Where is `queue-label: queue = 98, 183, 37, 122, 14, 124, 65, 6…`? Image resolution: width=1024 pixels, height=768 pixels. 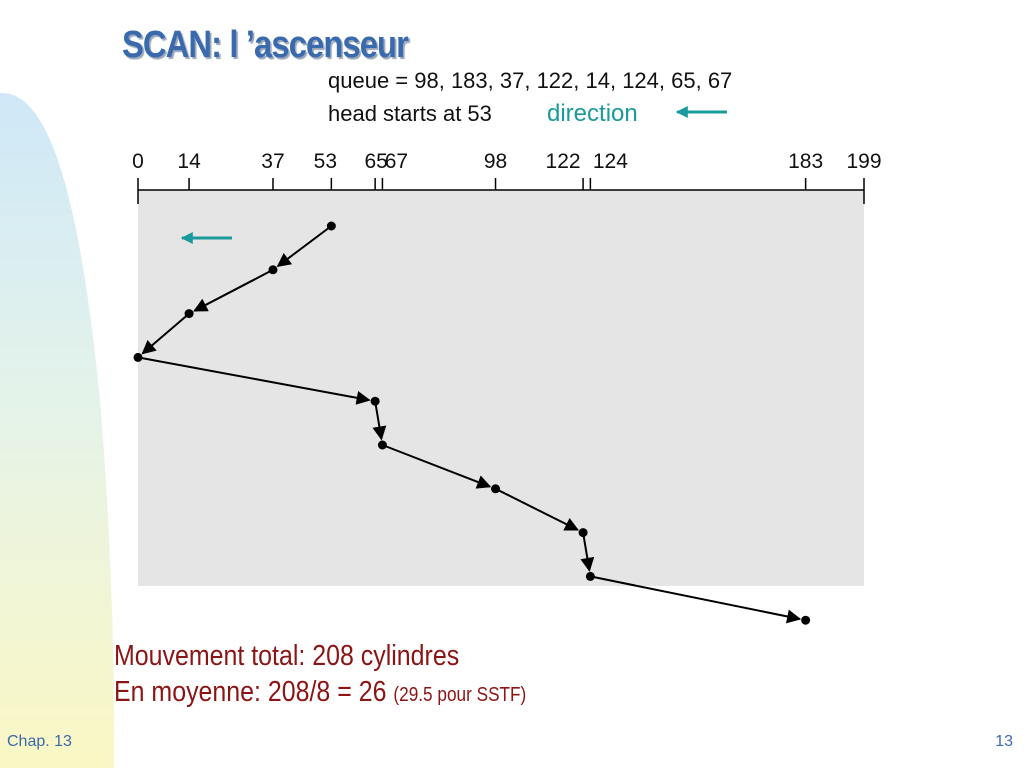 queue-label: queue = 98, 183, 37, 122, 14, 124, 65, 6… is located at coordinates (530, 80).